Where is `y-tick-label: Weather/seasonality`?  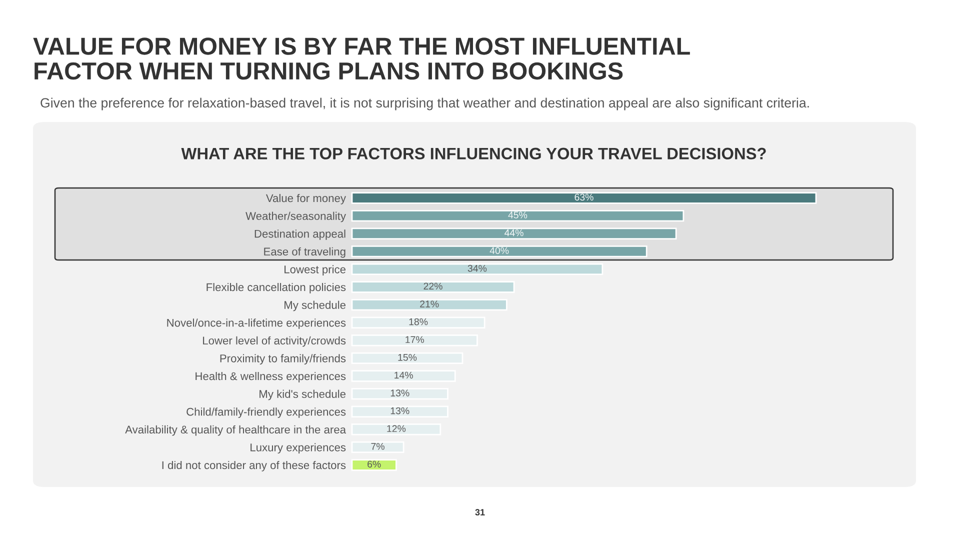
y-tick-label: Weather/seasonality is located at coordinates (296, 217).